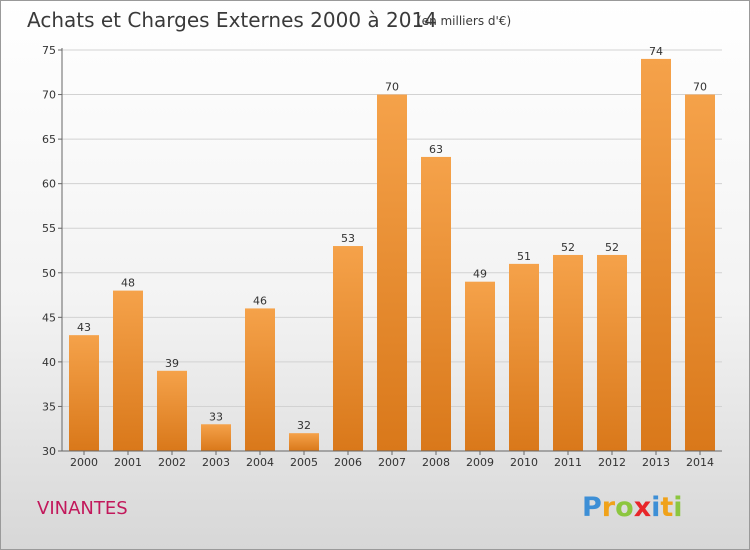  Describe the element at coordinates (260, 300) in the screenshot. I see `value-label: 46` at that location.